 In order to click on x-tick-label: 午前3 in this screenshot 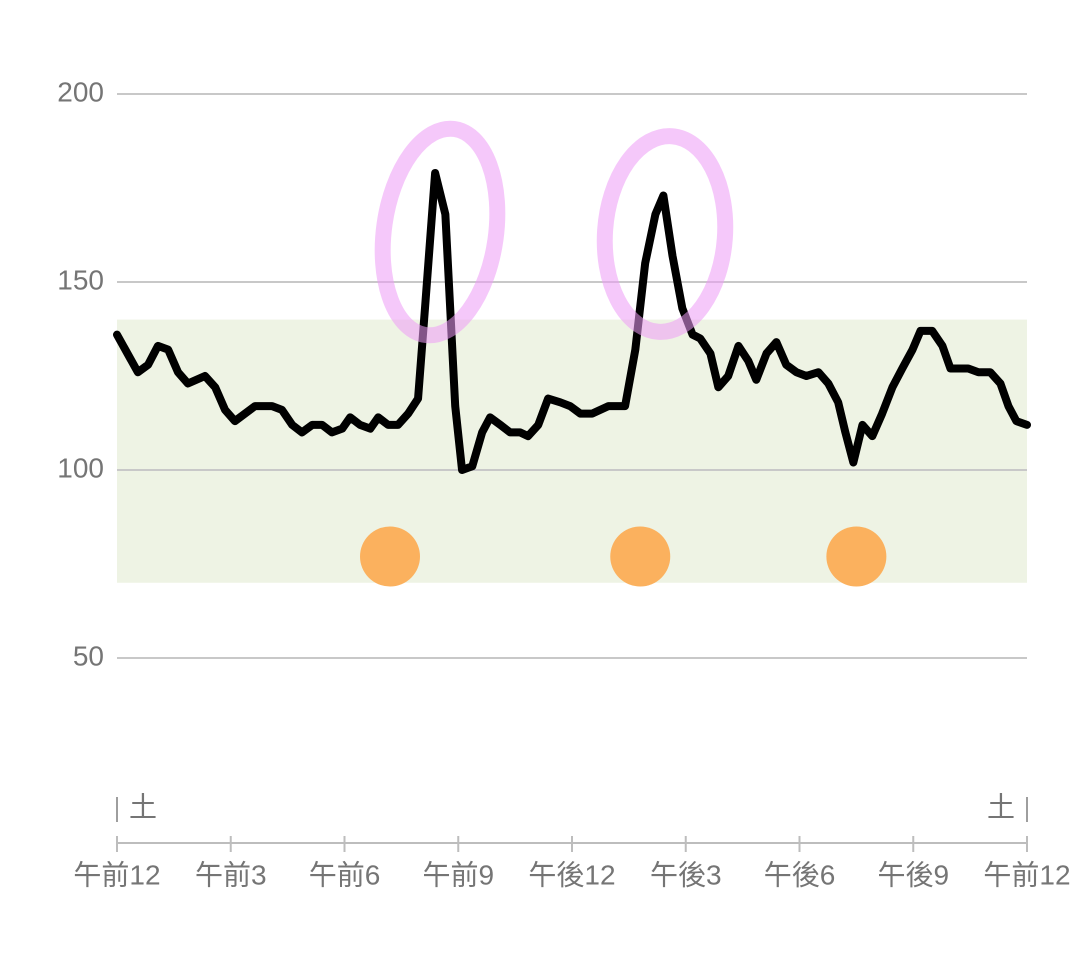, I will do `click(231, 874)`.